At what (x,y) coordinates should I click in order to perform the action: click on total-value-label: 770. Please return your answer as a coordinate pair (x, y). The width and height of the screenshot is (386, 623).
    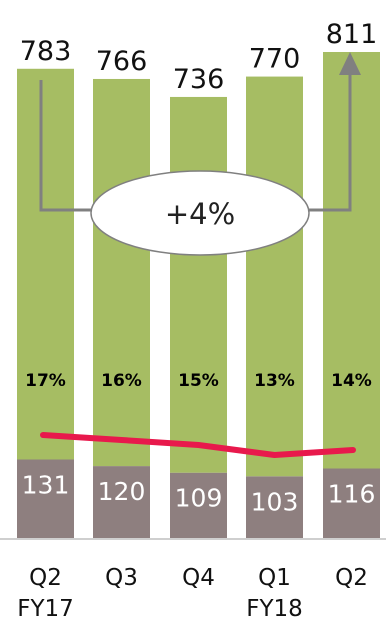
    Looking at the image, I should click on (275, 59).